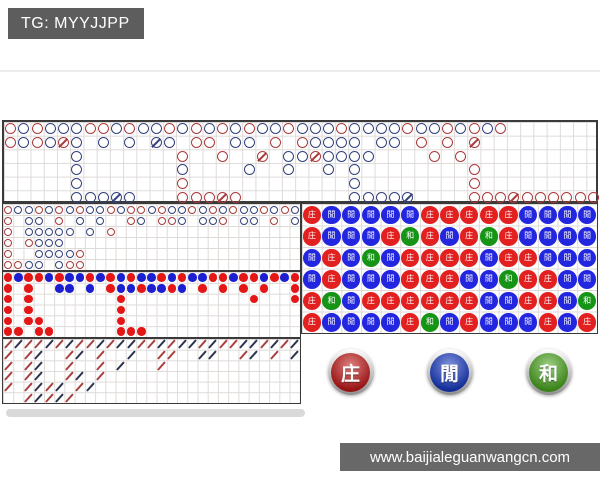 The image size is (600, 480). What do you see at coordinates (63, 142) in the screenshot?
I see `tie-slash-icon` at bounding box center [63, 142].